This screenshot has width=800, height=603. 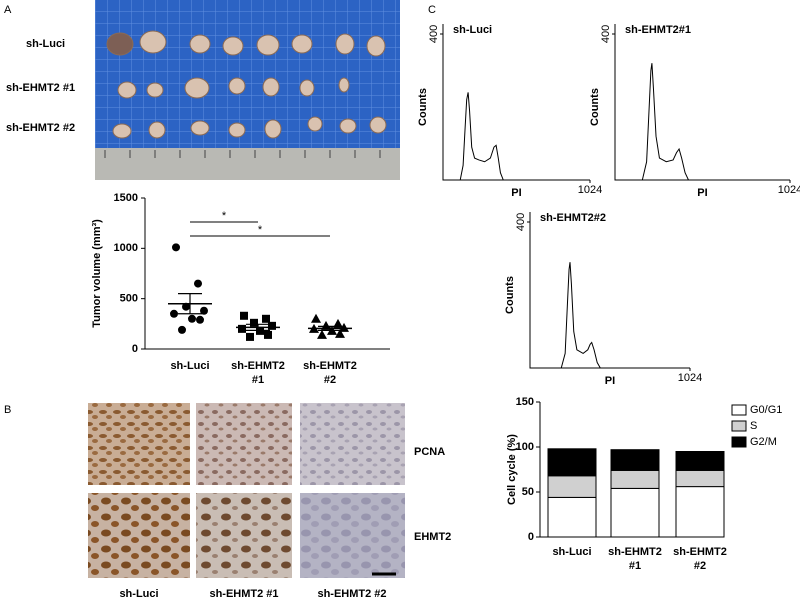 What do you see at coordinates (512, 469) in the screenshot?
I see `y-axis-label: Cell cycle (%)` at bounding box center [512, 469].